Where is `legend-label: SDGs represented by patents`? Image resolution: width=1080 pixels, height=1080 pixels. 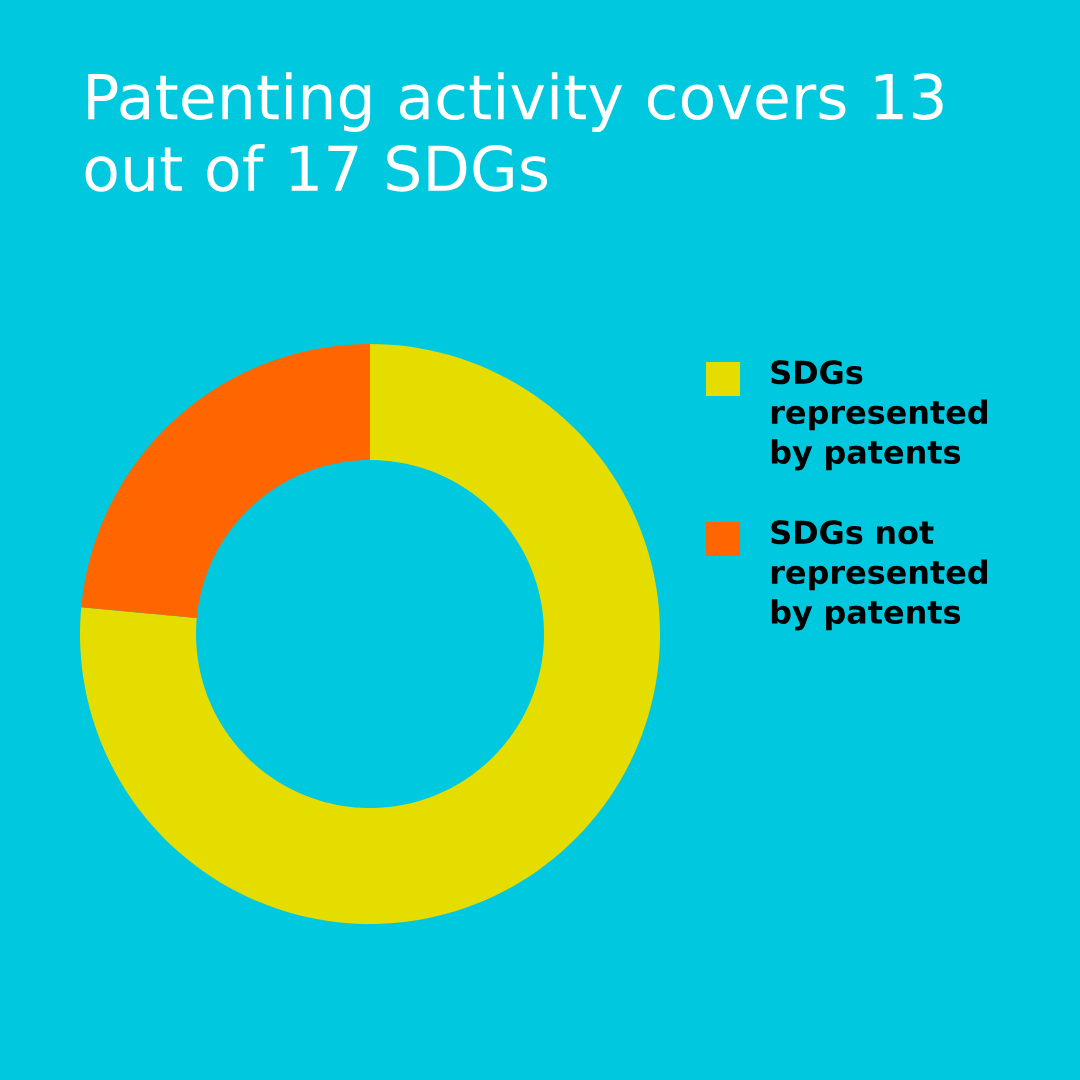
legend-label: SDGs represented by patents is located at coordinates (879, 415).